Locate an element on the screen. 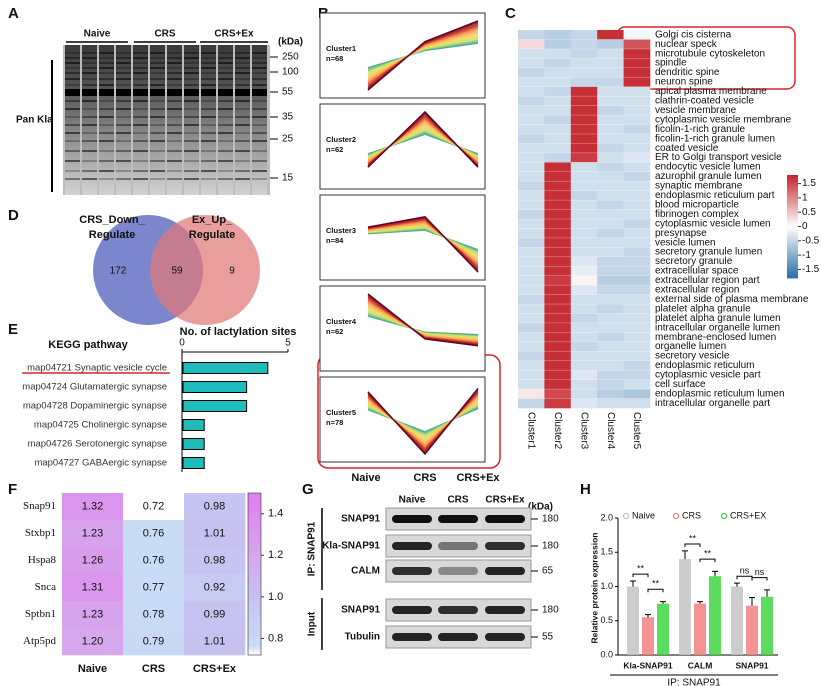 This screenshot has width=821, height=686. unit-label: (kDa) is located at coordinates (290, 42).